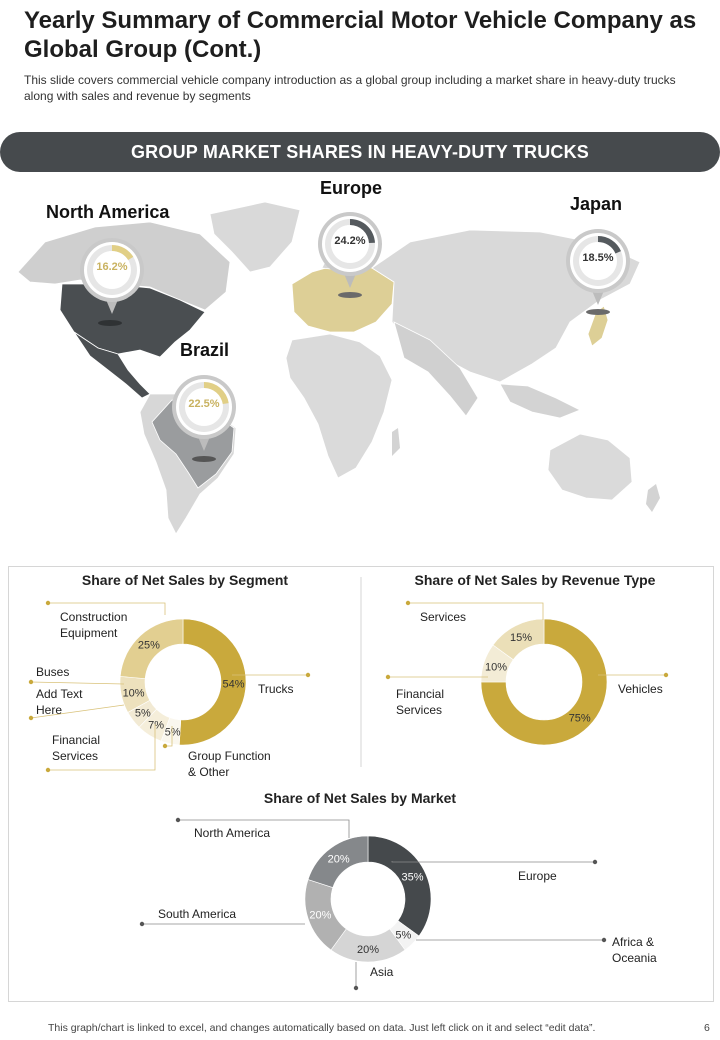  Describe the element at coordinates (382, 972) in the screenshot. I see `label-asia-market: Asia` at that location.